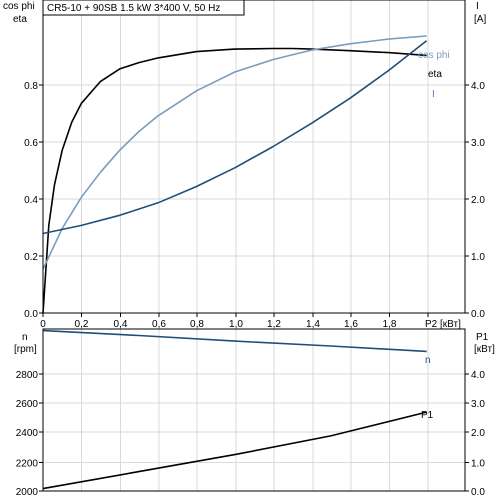  What do you see at coordinates (435, 74) in the screenshot?
I see `series-label-eta: eta` at bounding box center [435, 74].